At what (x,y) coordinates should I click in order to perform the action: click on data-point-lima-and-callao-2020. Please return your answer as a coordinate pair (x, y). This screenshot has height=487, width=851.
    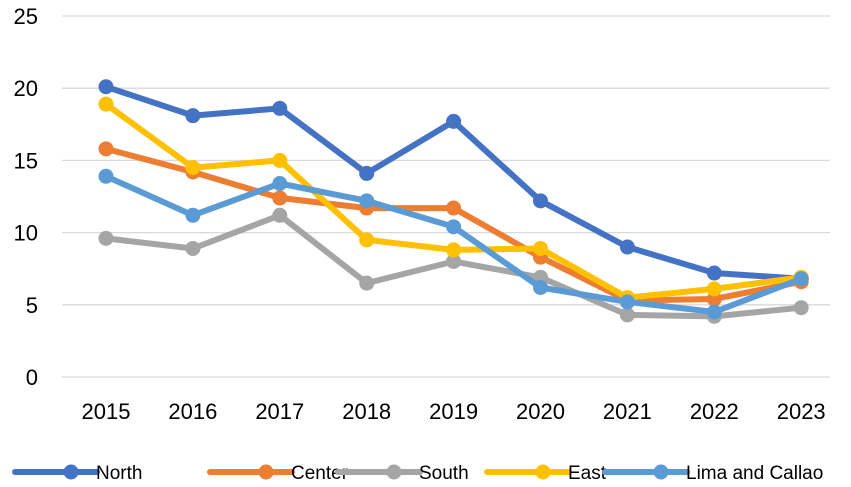
    Looking at the image, I should click on (540, 287).